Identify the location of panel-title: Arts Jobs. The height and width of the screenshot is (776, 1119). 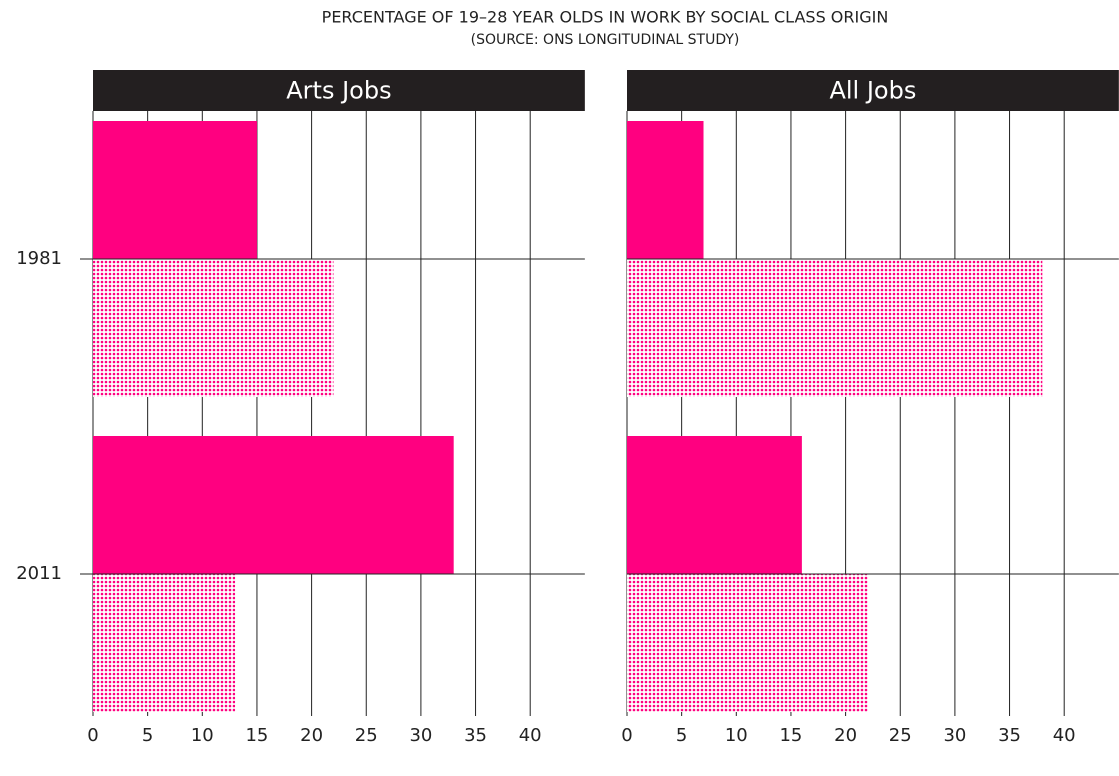
(338, 91).